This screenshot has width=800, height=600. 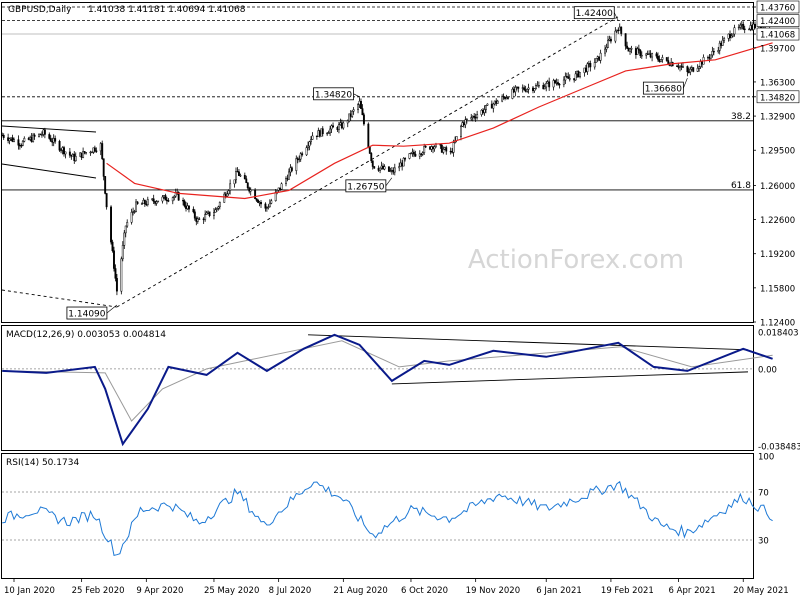 What do you see at coordinates (49, 171) in the screenshot?
I see `channel-bottom-line` at bounding box center [49, 171].